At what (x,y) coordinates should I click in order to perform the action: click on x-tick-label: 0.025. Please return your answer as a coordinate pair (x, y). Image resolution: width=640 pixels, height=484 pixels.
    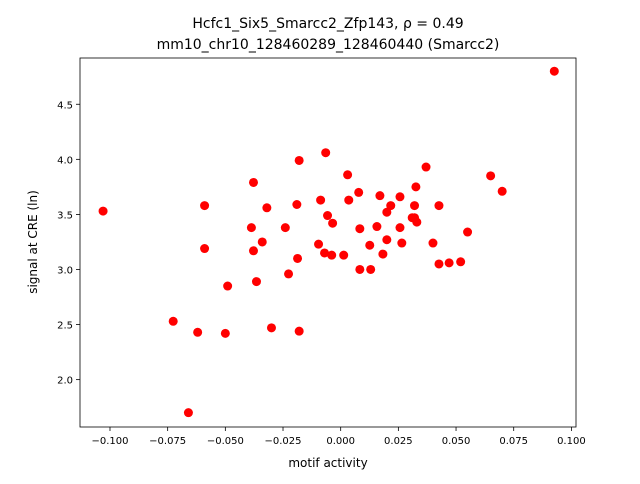
    Looking at the image, I should click on (398, 441).